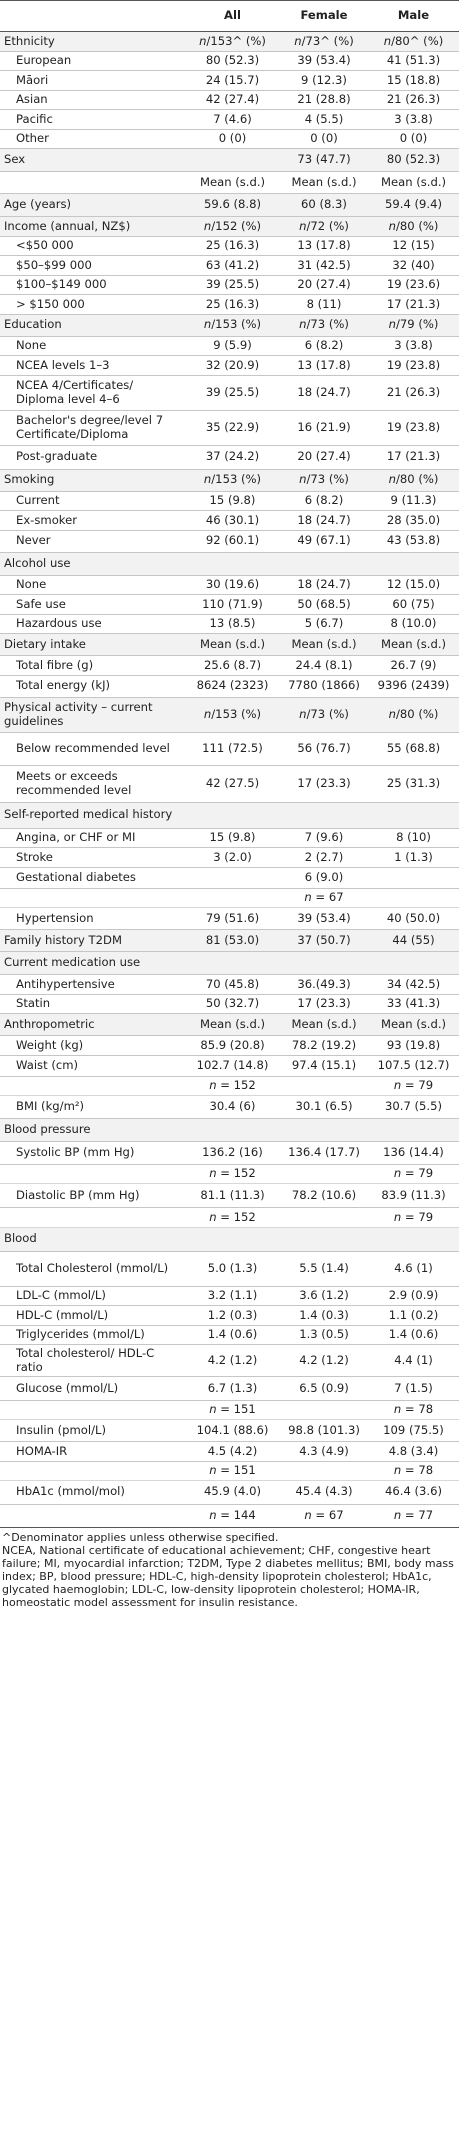 Image resolution: width=459 pixels, height=2140 pixels. What do you see at coordinates (324, 838) in the screenshot?
I see `cell-female: 7 (9.6)` at bounding box center [324, 838].